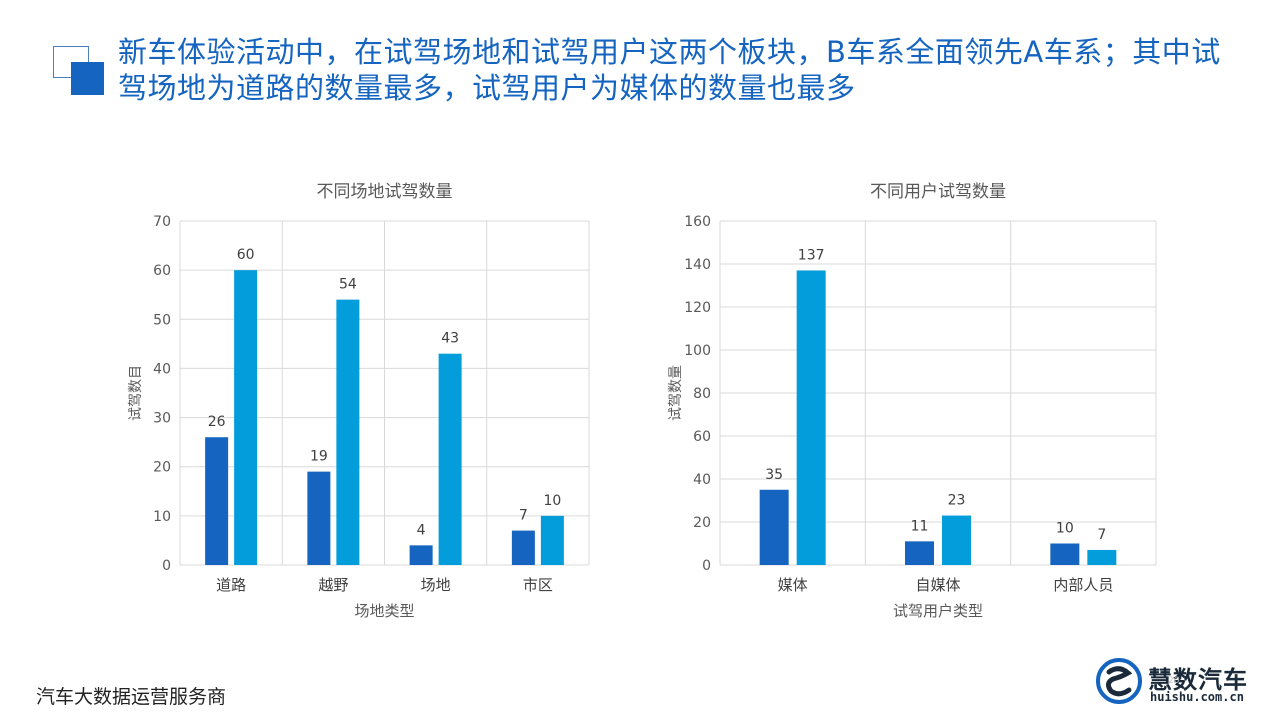 This screenshot has height=720, width=1280. What do you see at coordinates (162, 222) in the screenshot?
I see `y-tick-label: 70` at bounding box center [162, 222].